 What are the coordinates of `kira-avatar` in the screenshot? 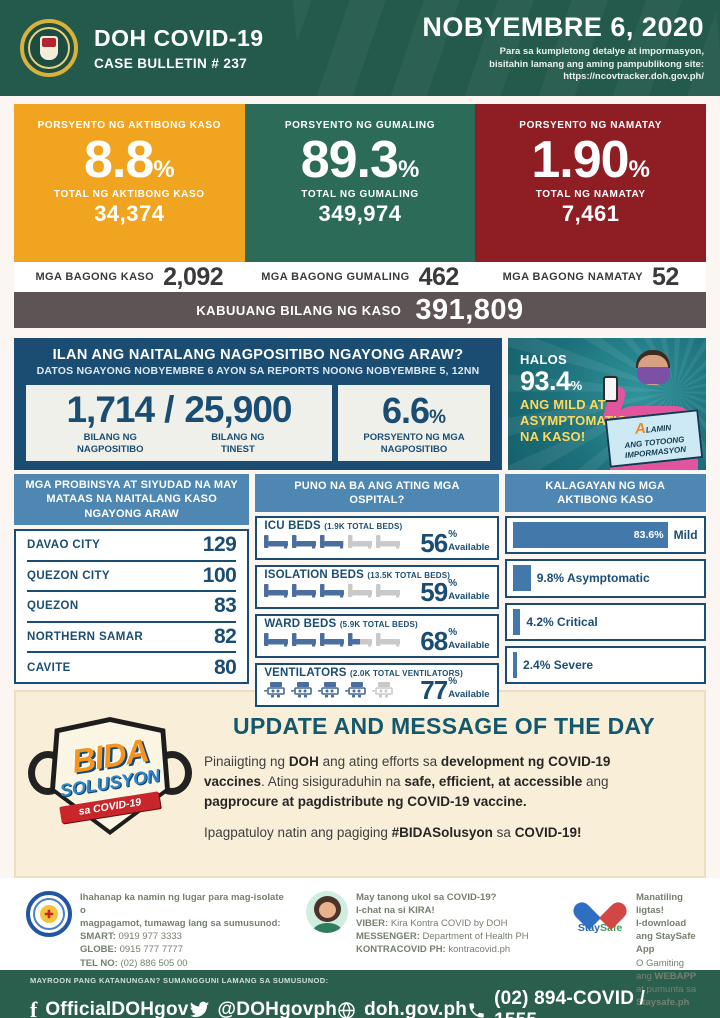 It's located at (327, 912).